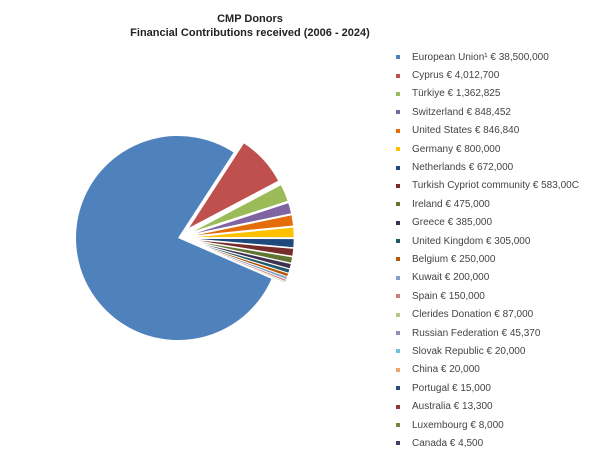 The width and height of the screenshot is (600, 453). What do you see at coordinates (456, 149) in the screenshot?
I see `legend-label: Germany € 800,000` at bounding box center [456, 149].